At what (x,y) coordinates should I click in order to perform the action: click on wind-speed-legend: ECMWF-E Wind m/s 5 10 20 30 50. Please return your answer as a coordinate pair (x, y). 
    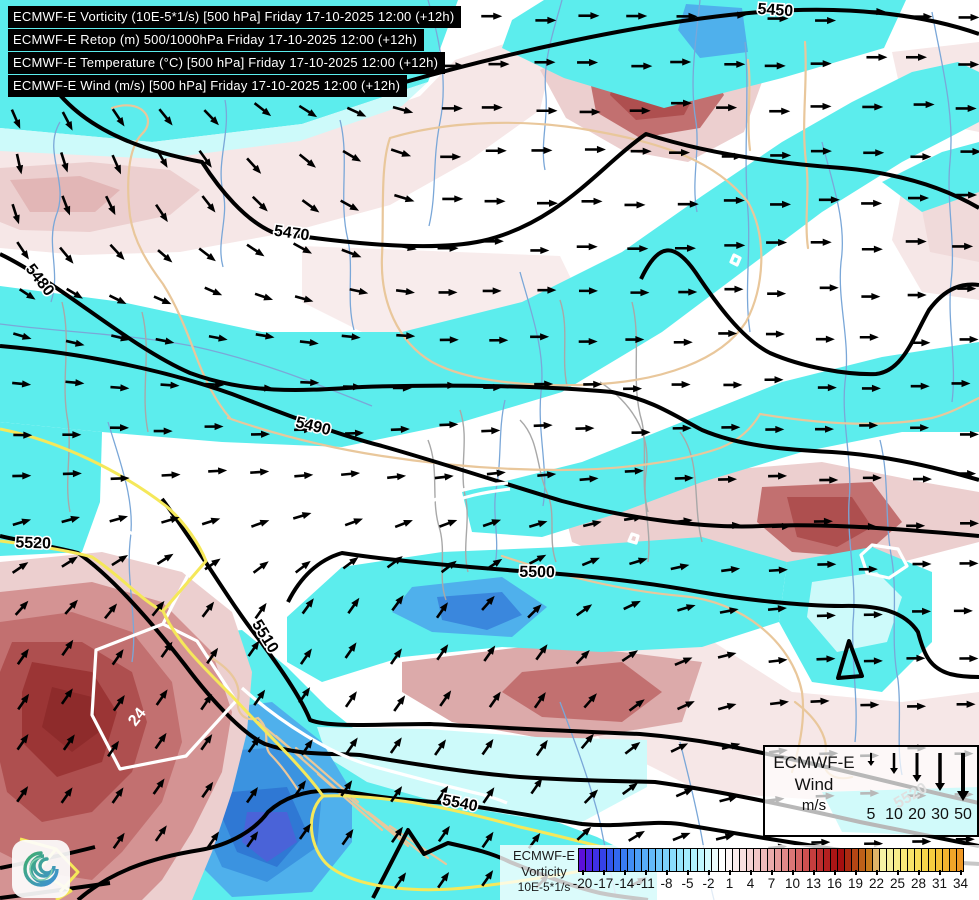
    Looking at the image, I should click on (871, 791).